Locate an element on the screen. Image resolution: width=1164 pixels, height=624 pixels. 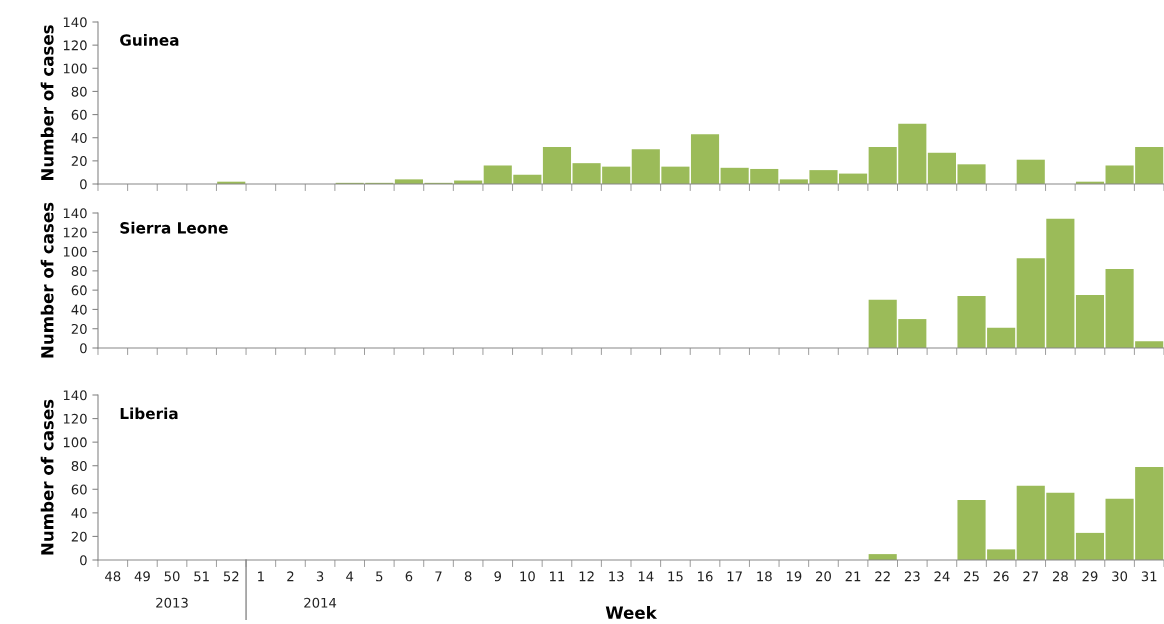
x-tick-label: 19 is located at coordinates (794, 576).